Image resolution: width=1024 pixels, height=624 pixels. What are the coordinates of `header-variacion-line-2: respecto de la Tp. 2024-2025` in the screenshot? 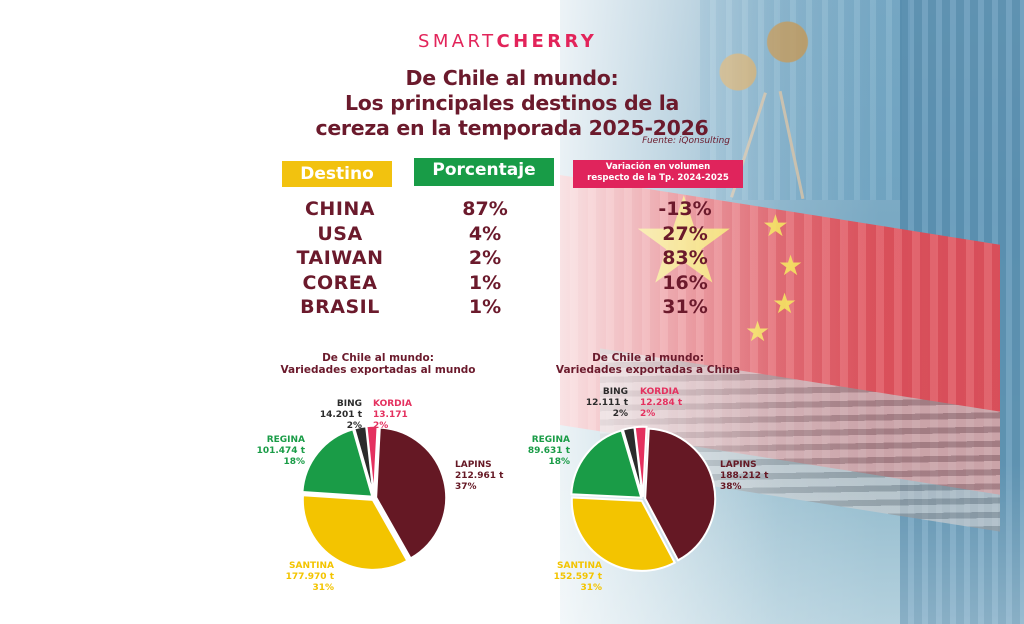 It's located at (658, 178).